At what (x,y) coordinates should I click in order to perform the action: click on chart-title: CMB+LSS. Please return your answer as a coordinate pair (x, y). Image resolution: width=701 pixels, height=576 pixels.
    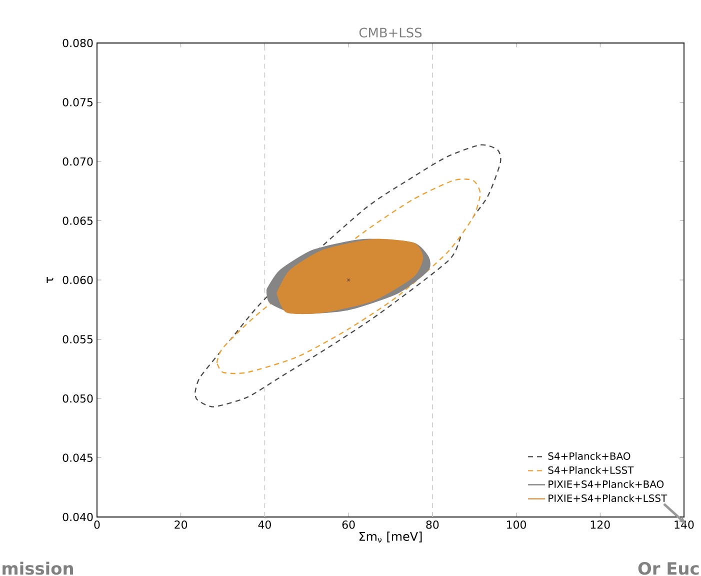
    Looking at the image, I should click on (390, 33).